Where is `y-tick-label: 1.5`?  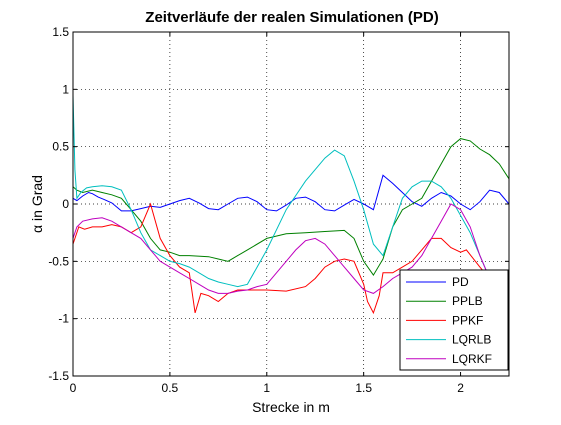
y-tick-label: 1.5 is located at coordinates (60, 32).